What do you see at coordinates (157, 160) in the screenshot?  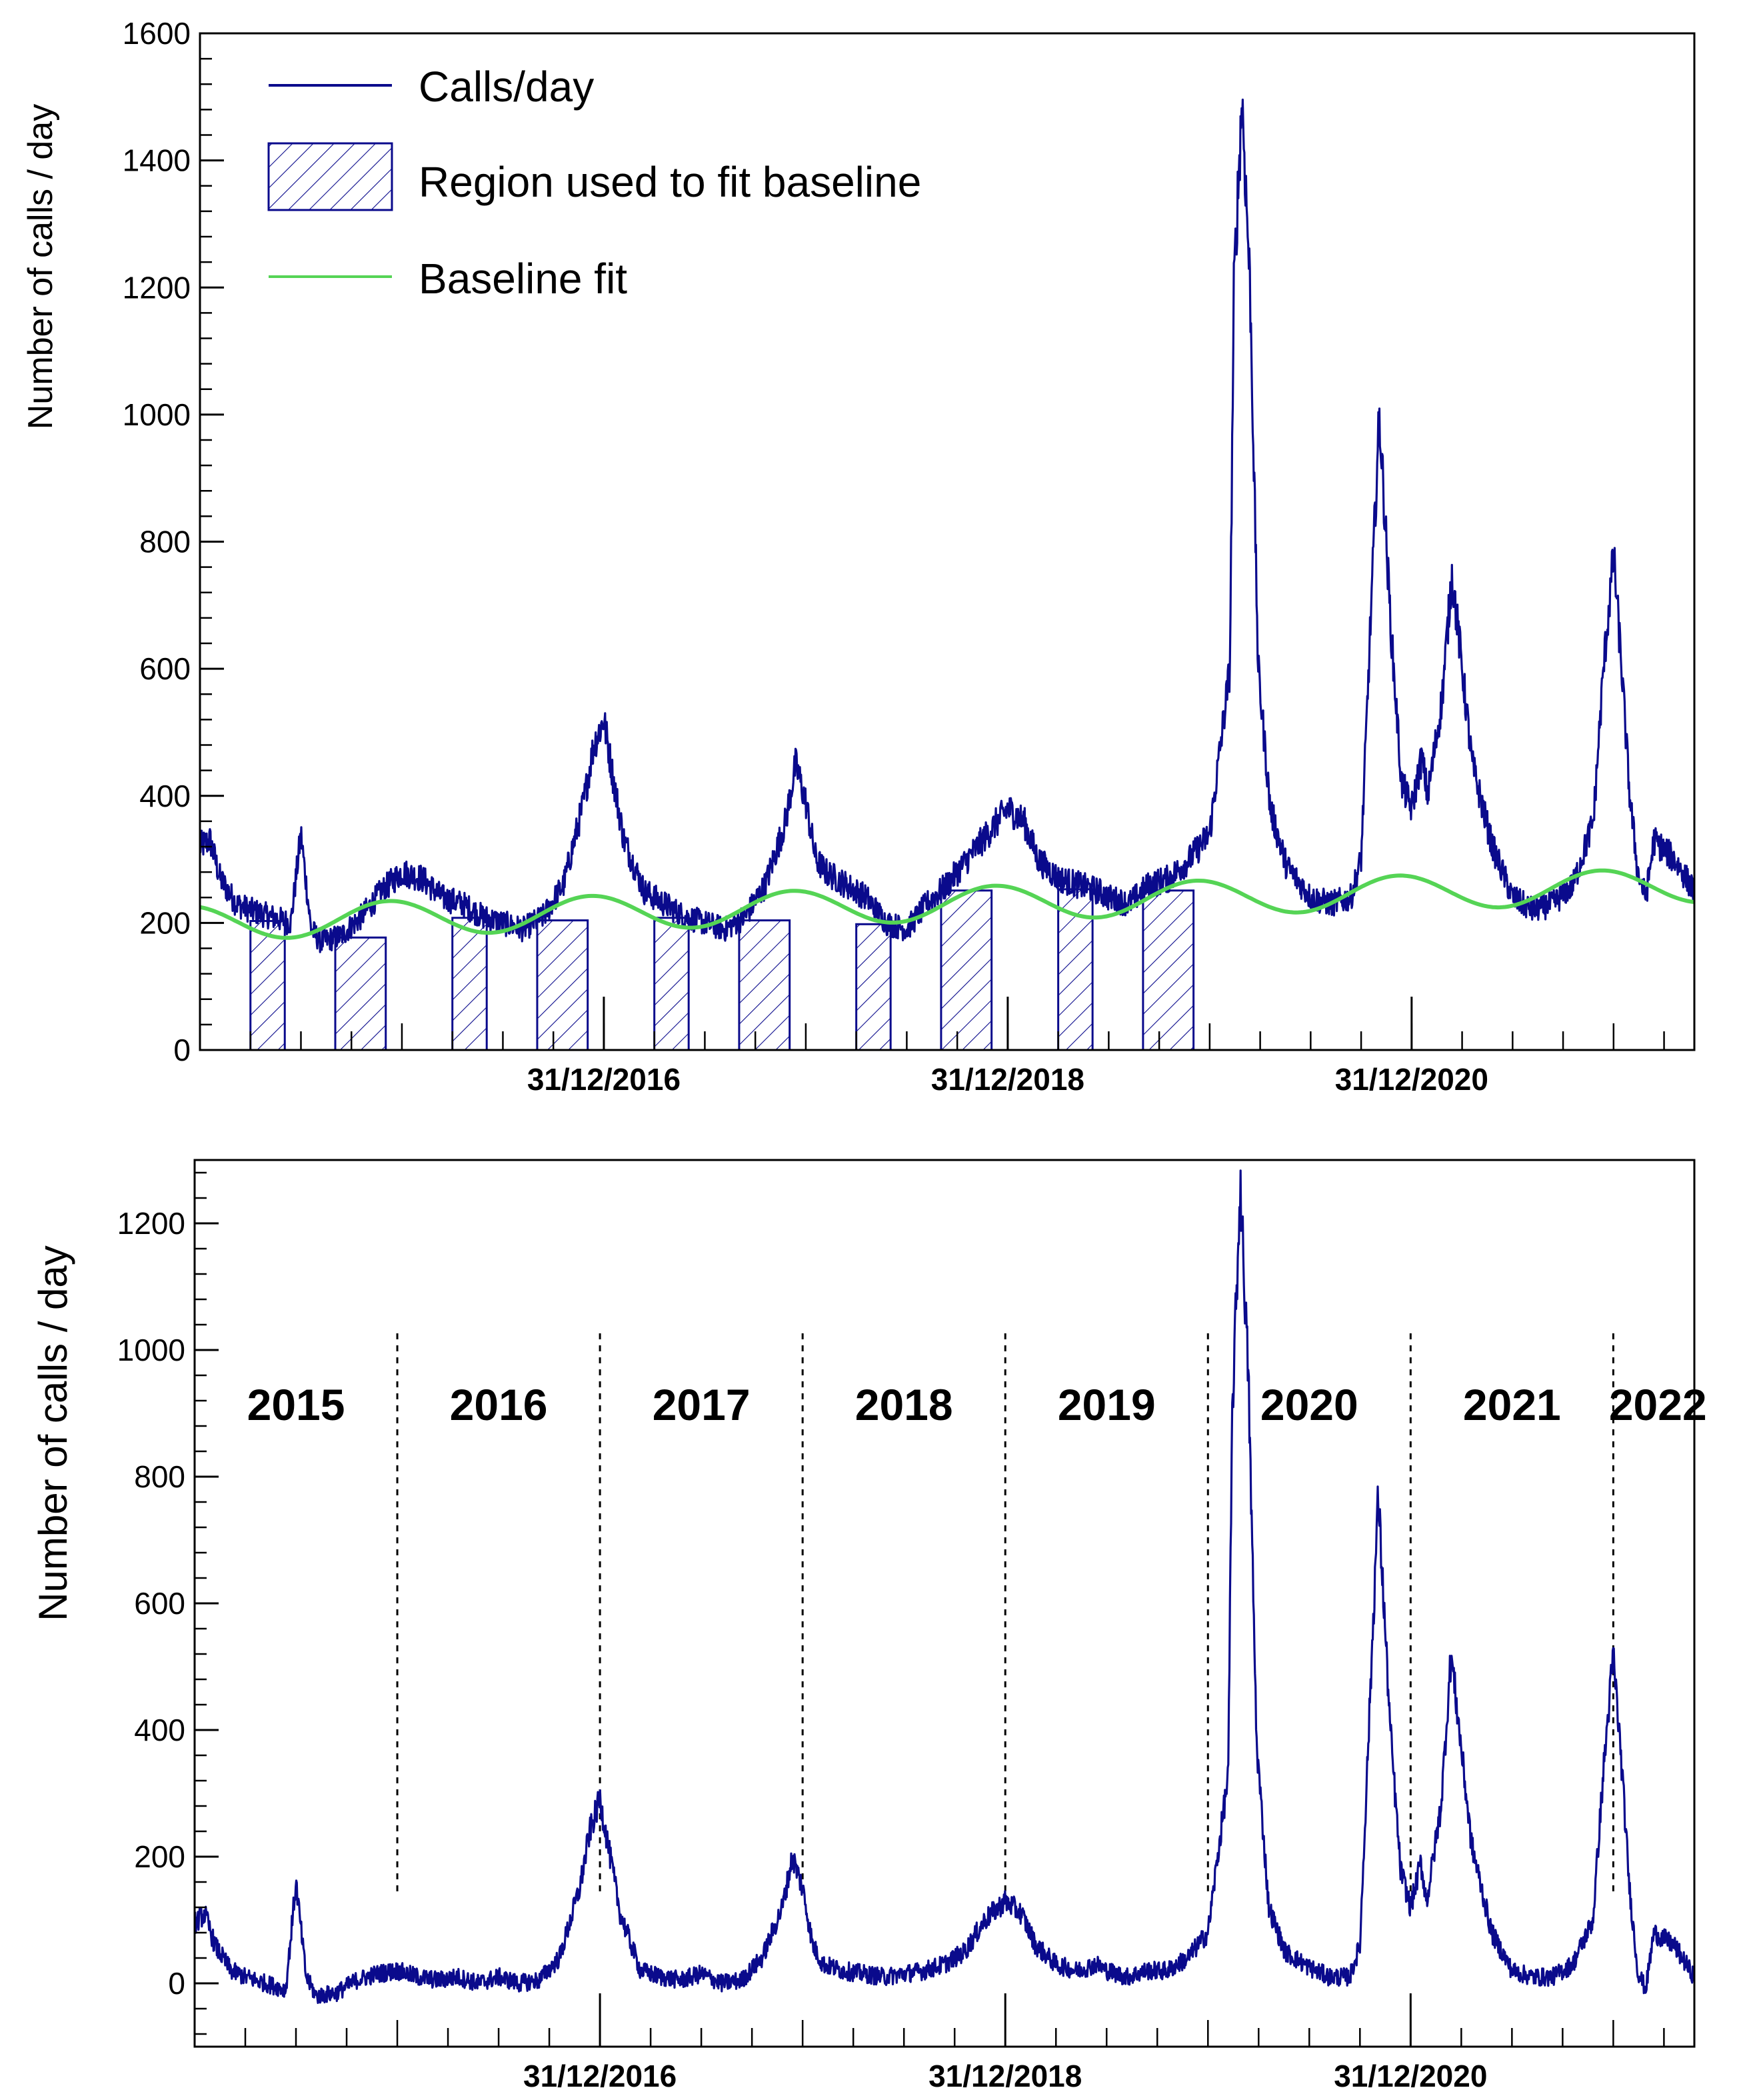 I see `y-tick-label: 1400` at bounding box center [157, 160].